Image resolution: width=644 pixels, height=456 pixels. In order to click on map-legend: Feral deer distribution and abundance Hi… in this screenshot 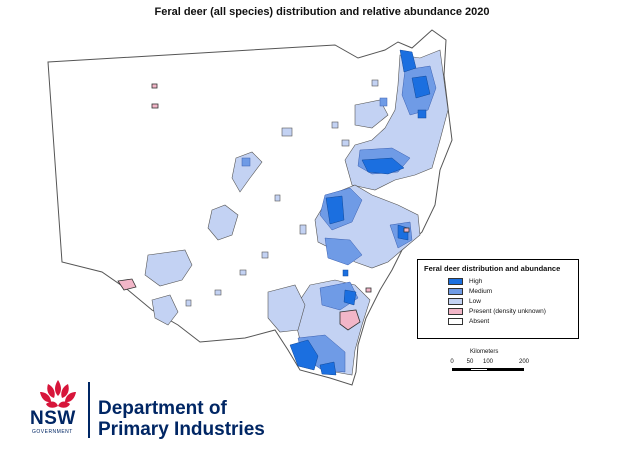, I will do `click(498, 299)`.